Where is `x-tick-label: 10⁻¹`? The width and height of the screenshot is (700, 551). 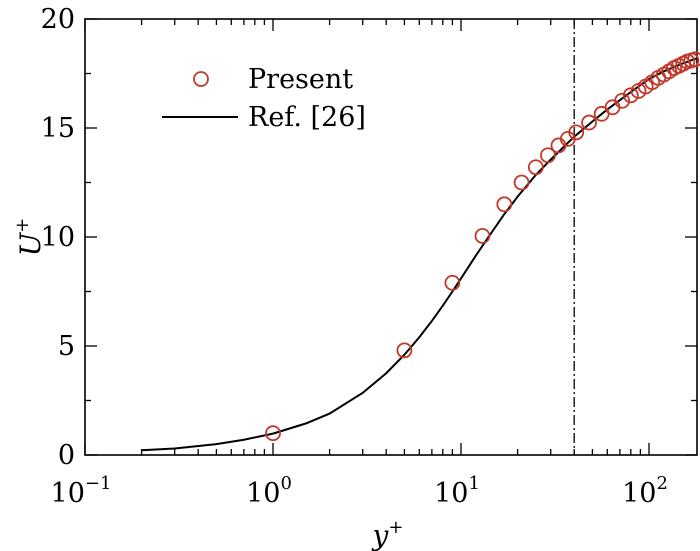 x-tick-label: 10⁻¹ is located at coordinates (81, 491).